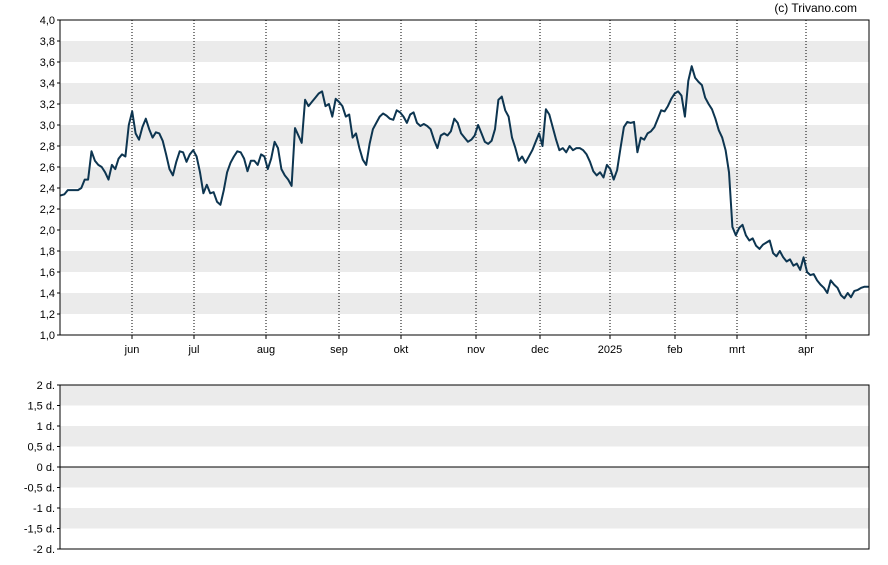 The height and width of the screenshot is (565, 888). Describe the element at coordinates (266, 350) in the screenshot. I see `price-x-tick-label: aug` at that location.